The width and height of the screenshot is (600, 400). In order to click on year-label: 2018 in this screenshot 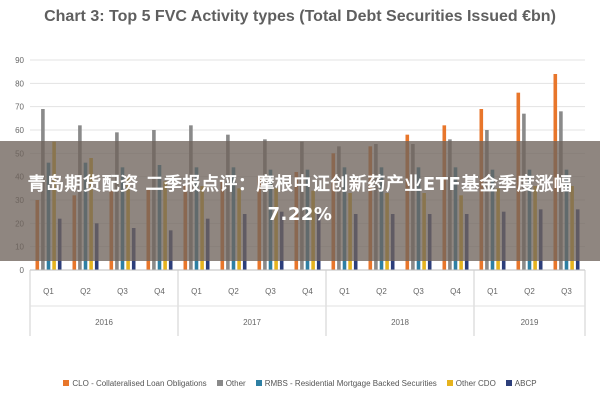, I will do `click(400, 322)`.